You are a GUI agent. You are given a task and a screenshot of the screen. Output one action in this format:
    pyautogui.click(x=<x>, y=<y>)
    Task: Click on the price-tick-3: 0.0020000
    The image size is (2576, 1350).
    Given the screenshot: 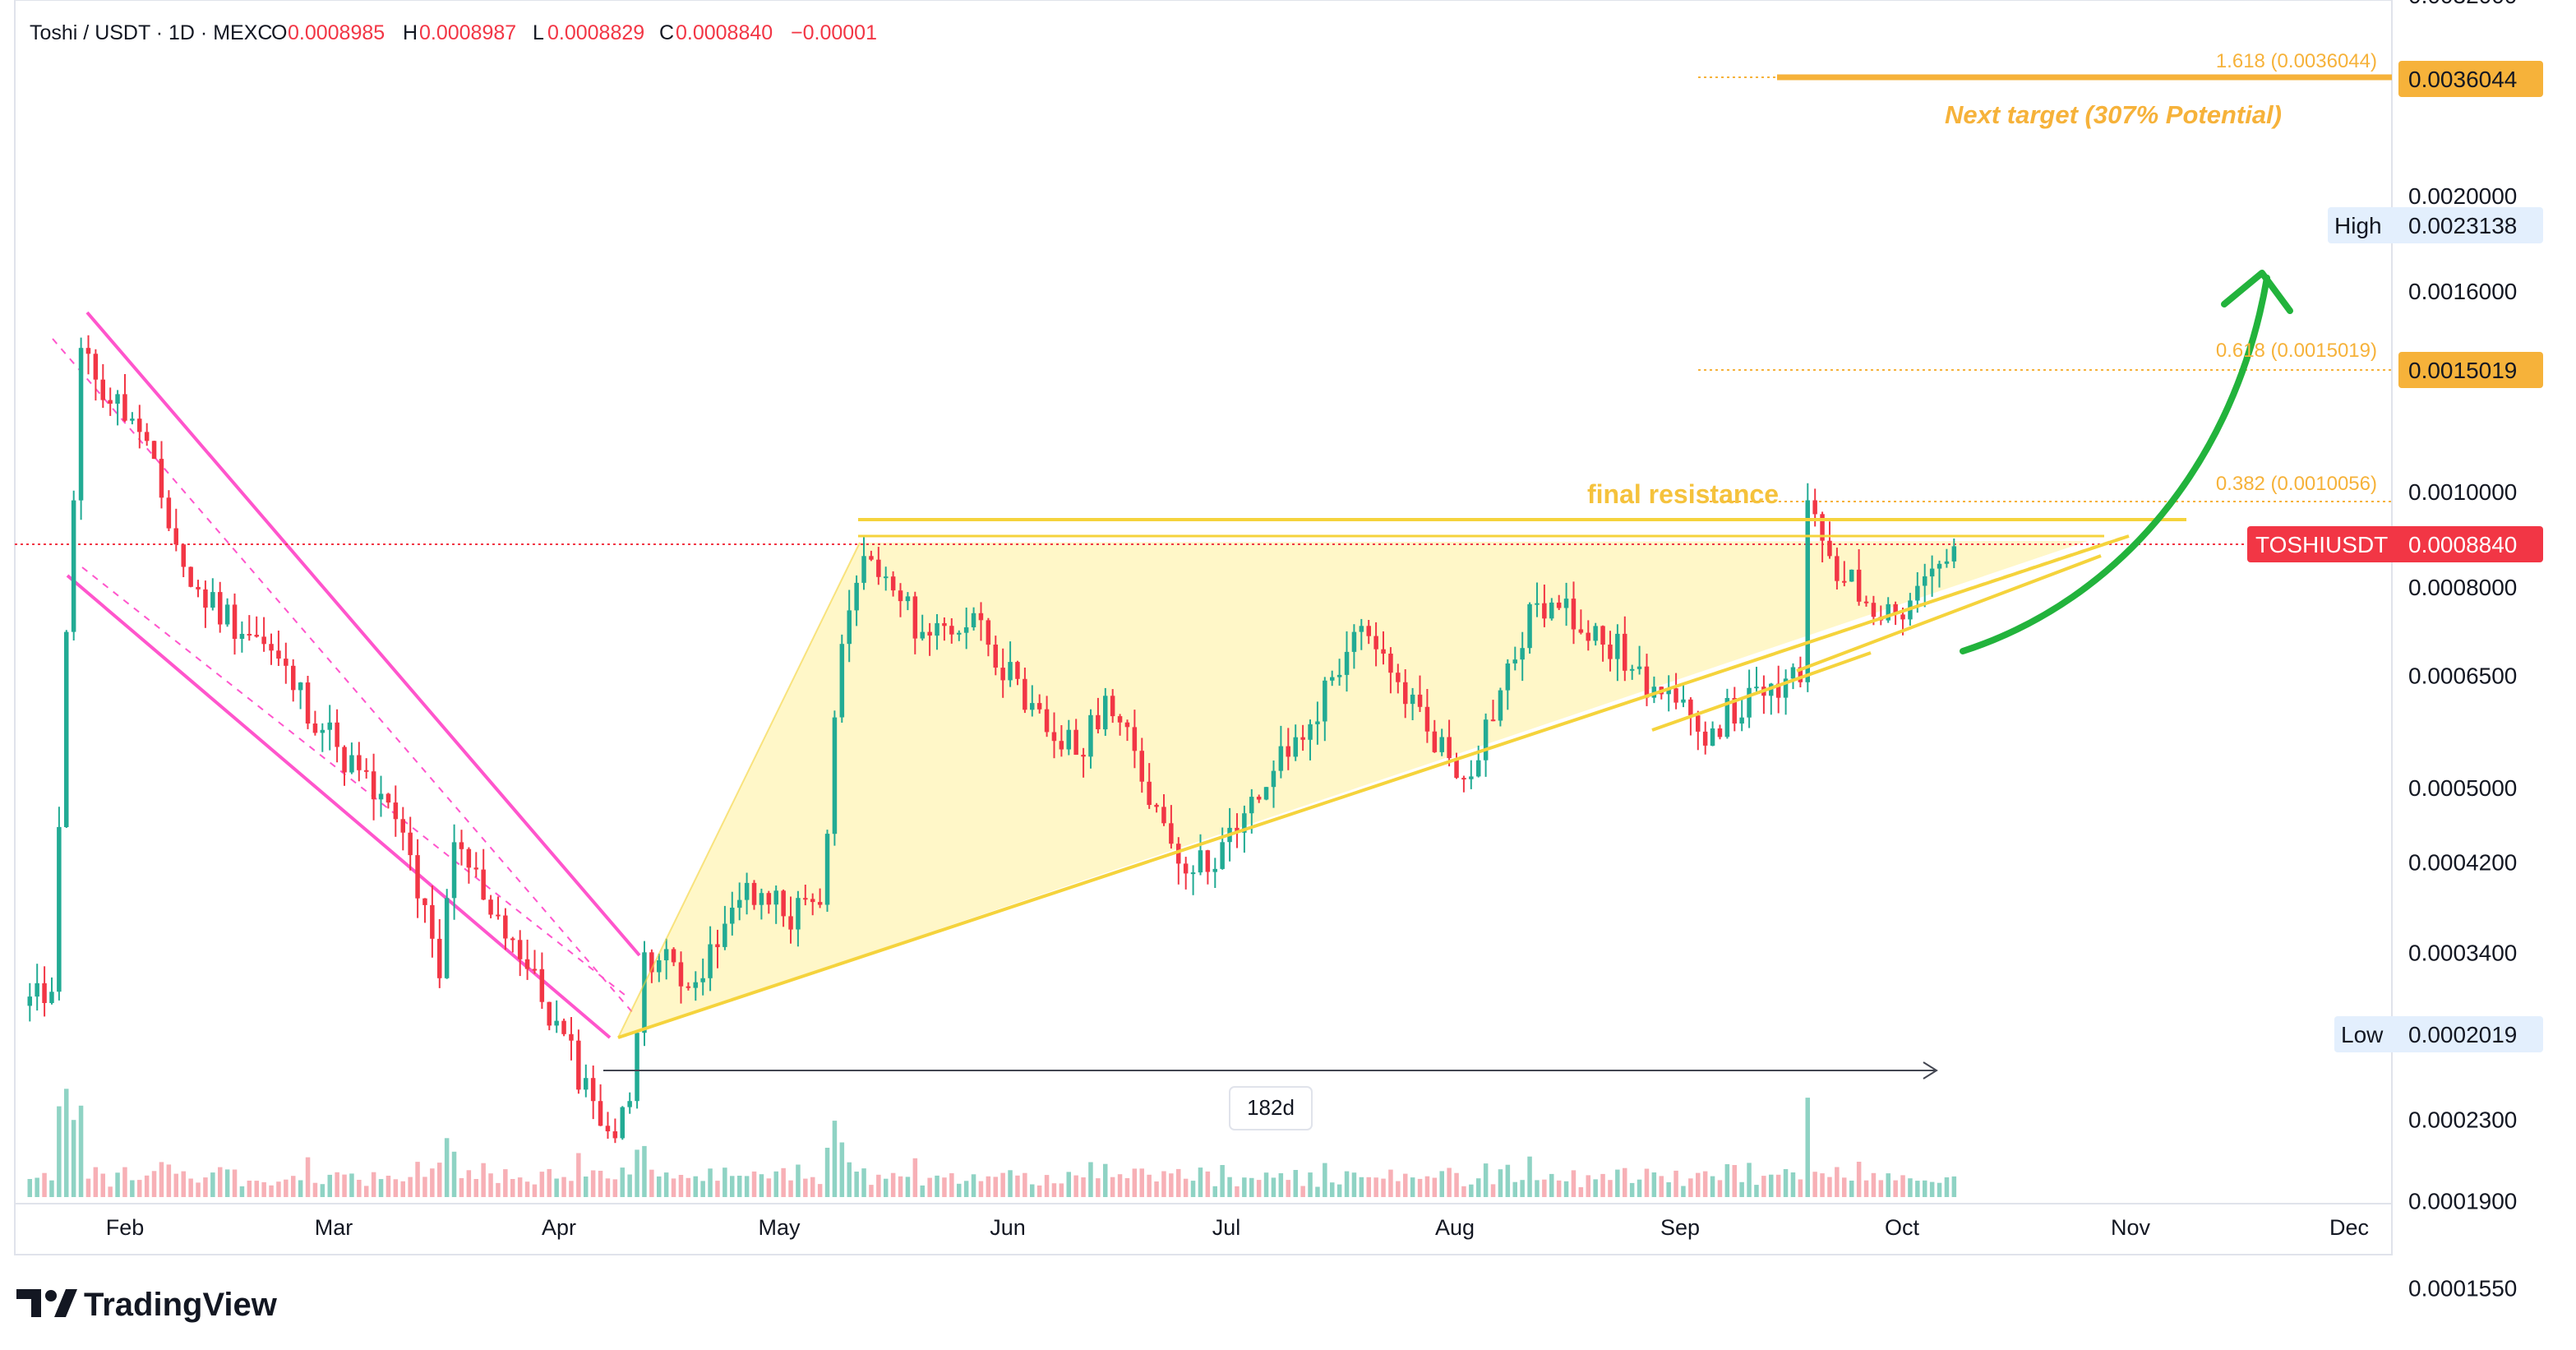 What is the action you would take?
    pyautogui.click(x=2463, y=196)
    